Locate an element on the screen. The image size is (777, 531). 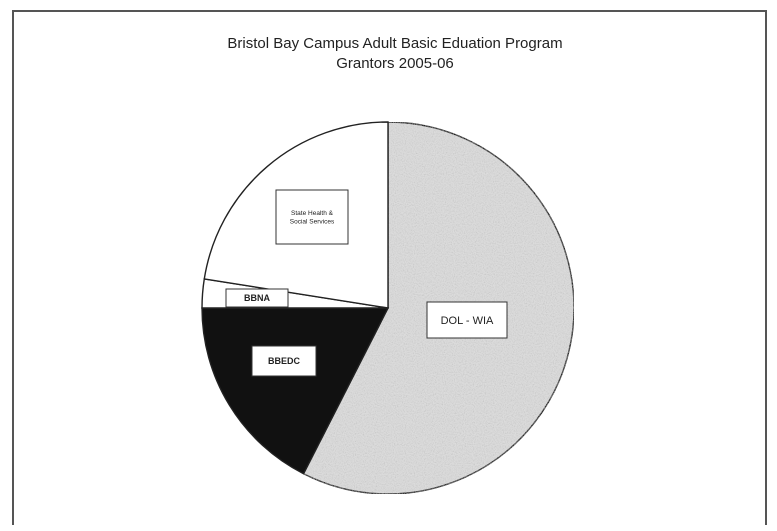
pie-slice-bbedc is located at coordinates (295, 391).